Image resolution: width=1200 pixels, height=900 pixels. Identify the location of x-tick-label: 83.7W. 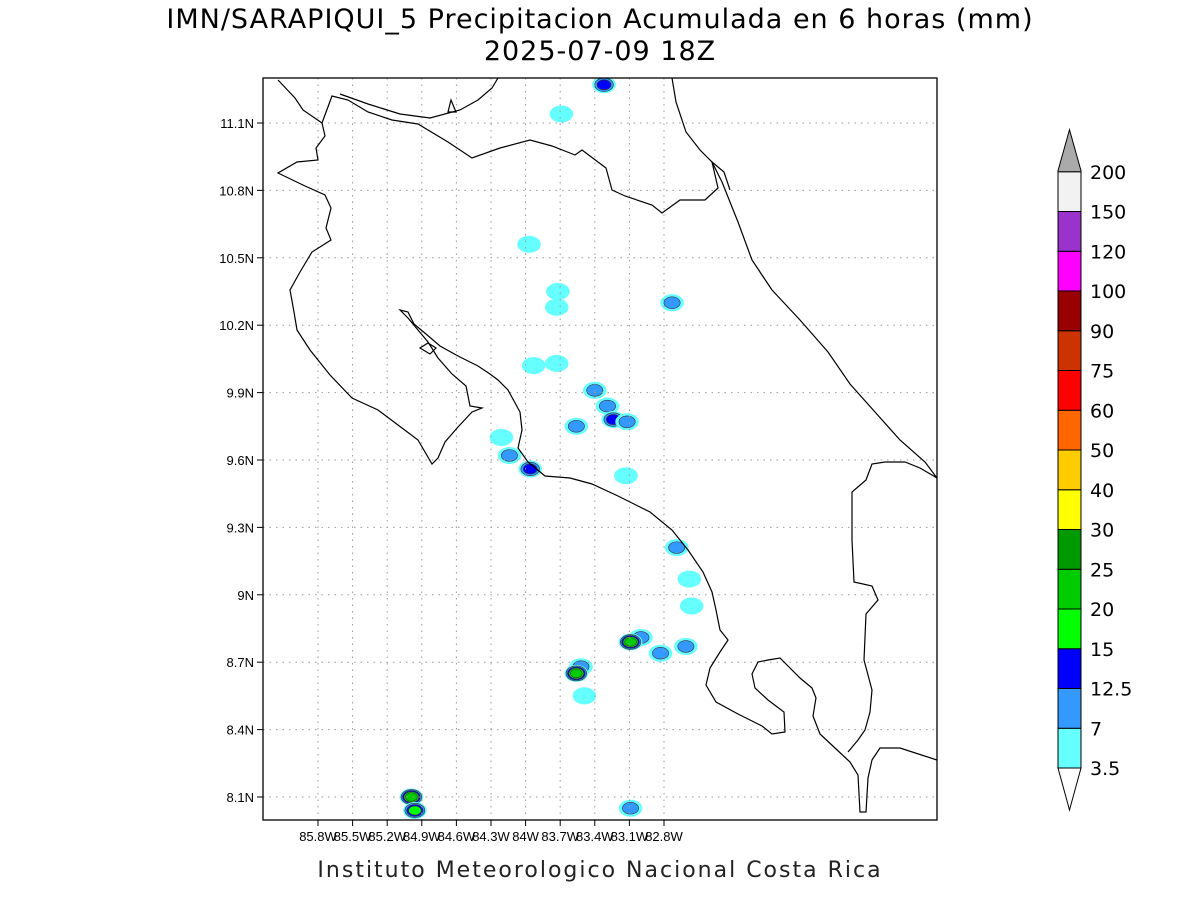
(560, 836).